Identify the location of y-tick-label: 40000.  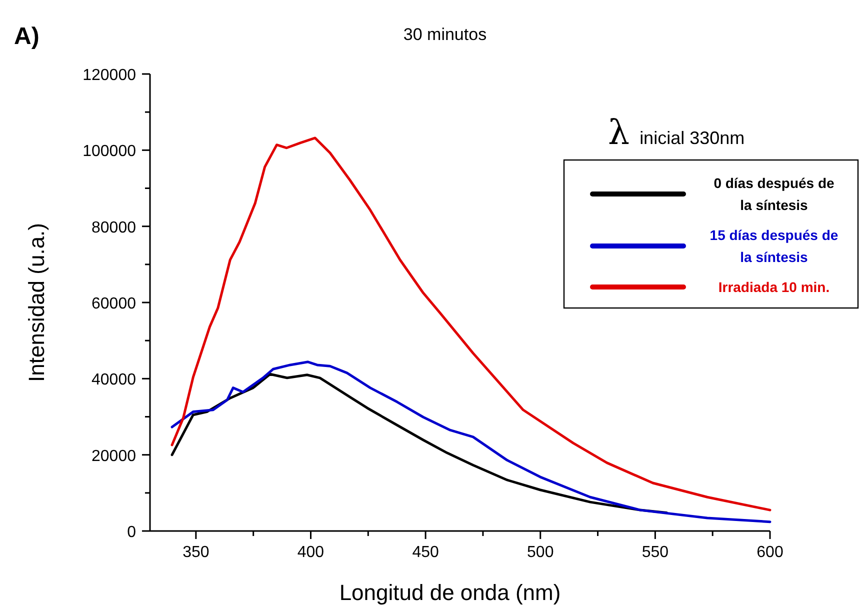
(114, 380).